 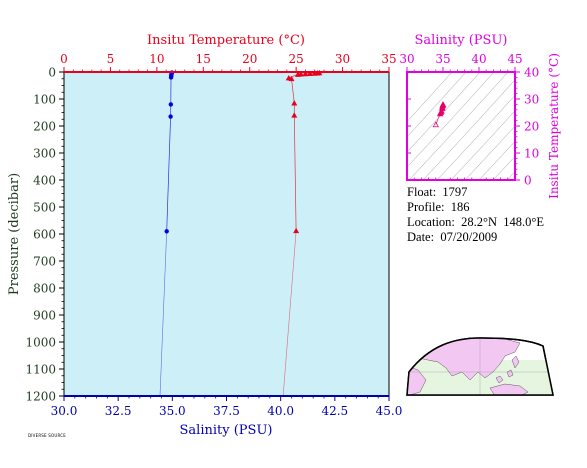 I want to click on salinity-tick-label: 45.0, so click(x=389, y=411).